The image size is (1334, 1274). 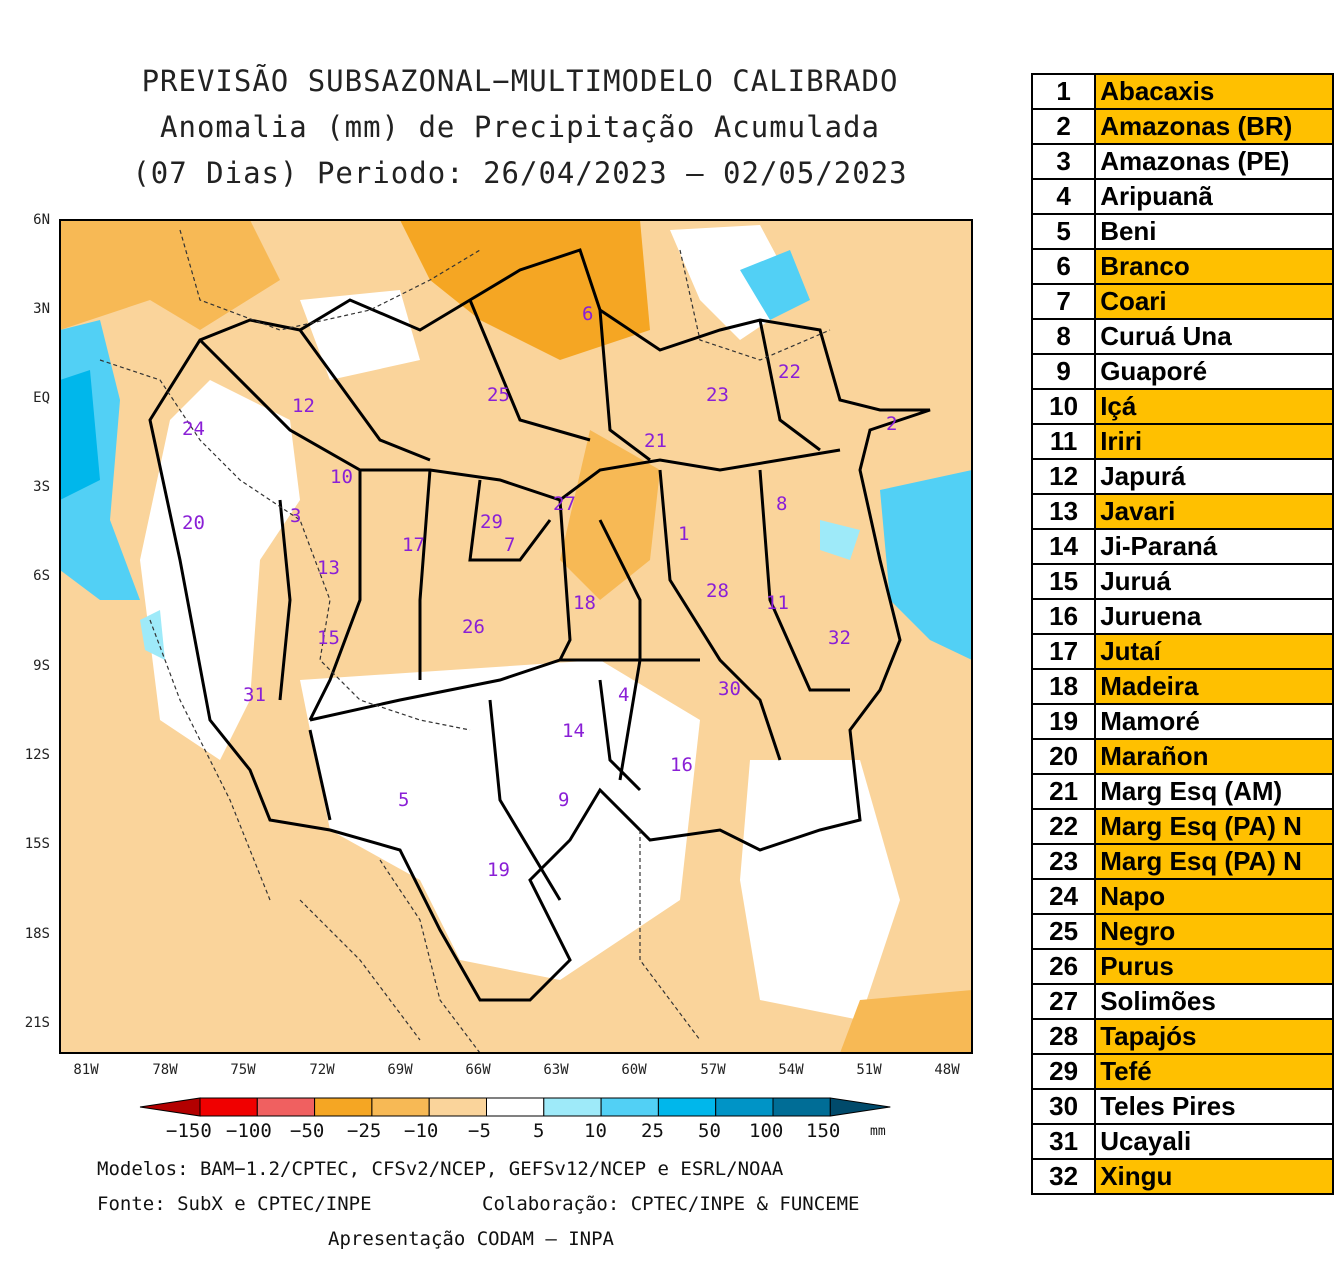 I want to click on basin-number: 4, so click(x=1063, y=196).